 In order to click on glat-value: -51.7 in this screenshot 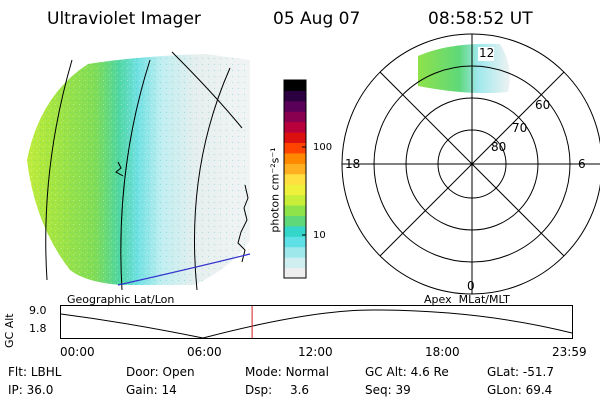, I will do `click(538, 372)`.